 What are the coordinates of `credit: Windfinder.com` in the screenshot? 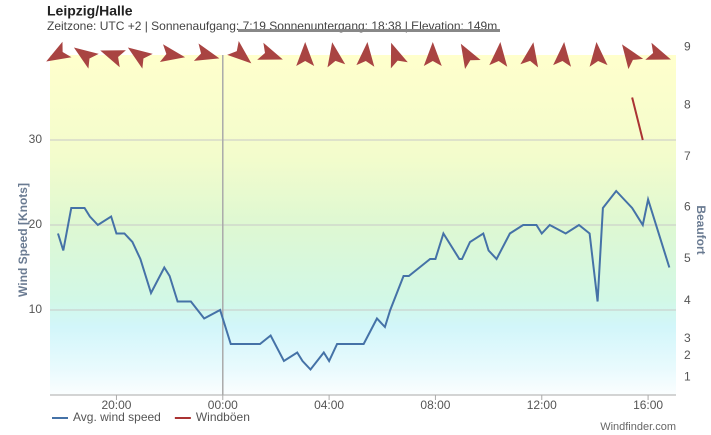 It's located at (638, 427).